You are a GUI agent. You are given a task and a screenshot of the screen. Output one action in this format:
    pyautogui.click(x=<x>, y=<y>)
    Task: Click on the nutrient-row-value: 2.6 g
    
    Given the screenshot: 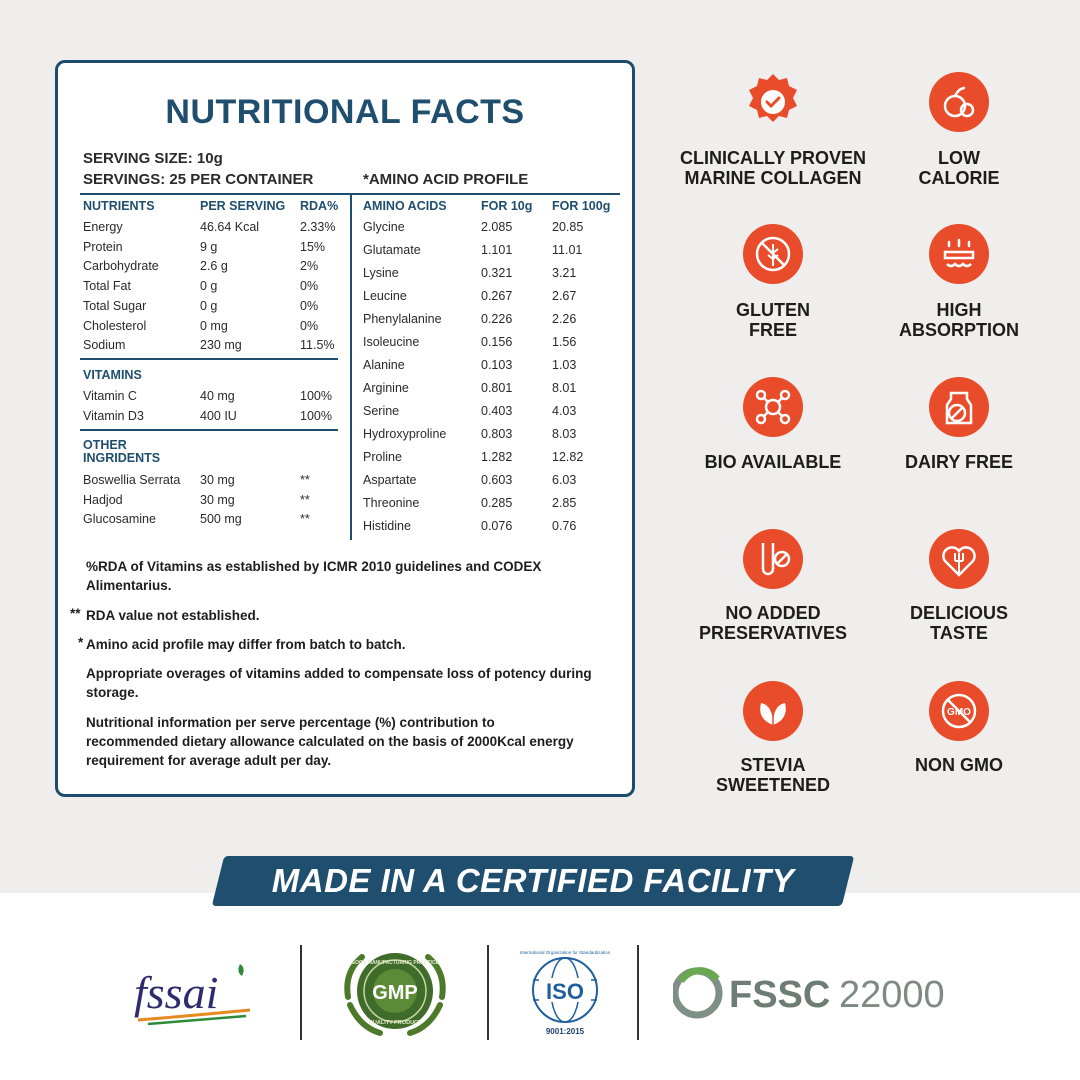 What is the action you would take?
    pyautogui.click(x=214, y=266)
    